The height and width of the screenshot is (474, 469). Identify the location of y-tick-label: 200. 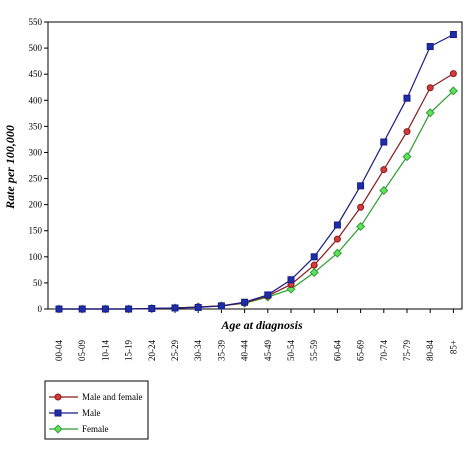
(36, 205).